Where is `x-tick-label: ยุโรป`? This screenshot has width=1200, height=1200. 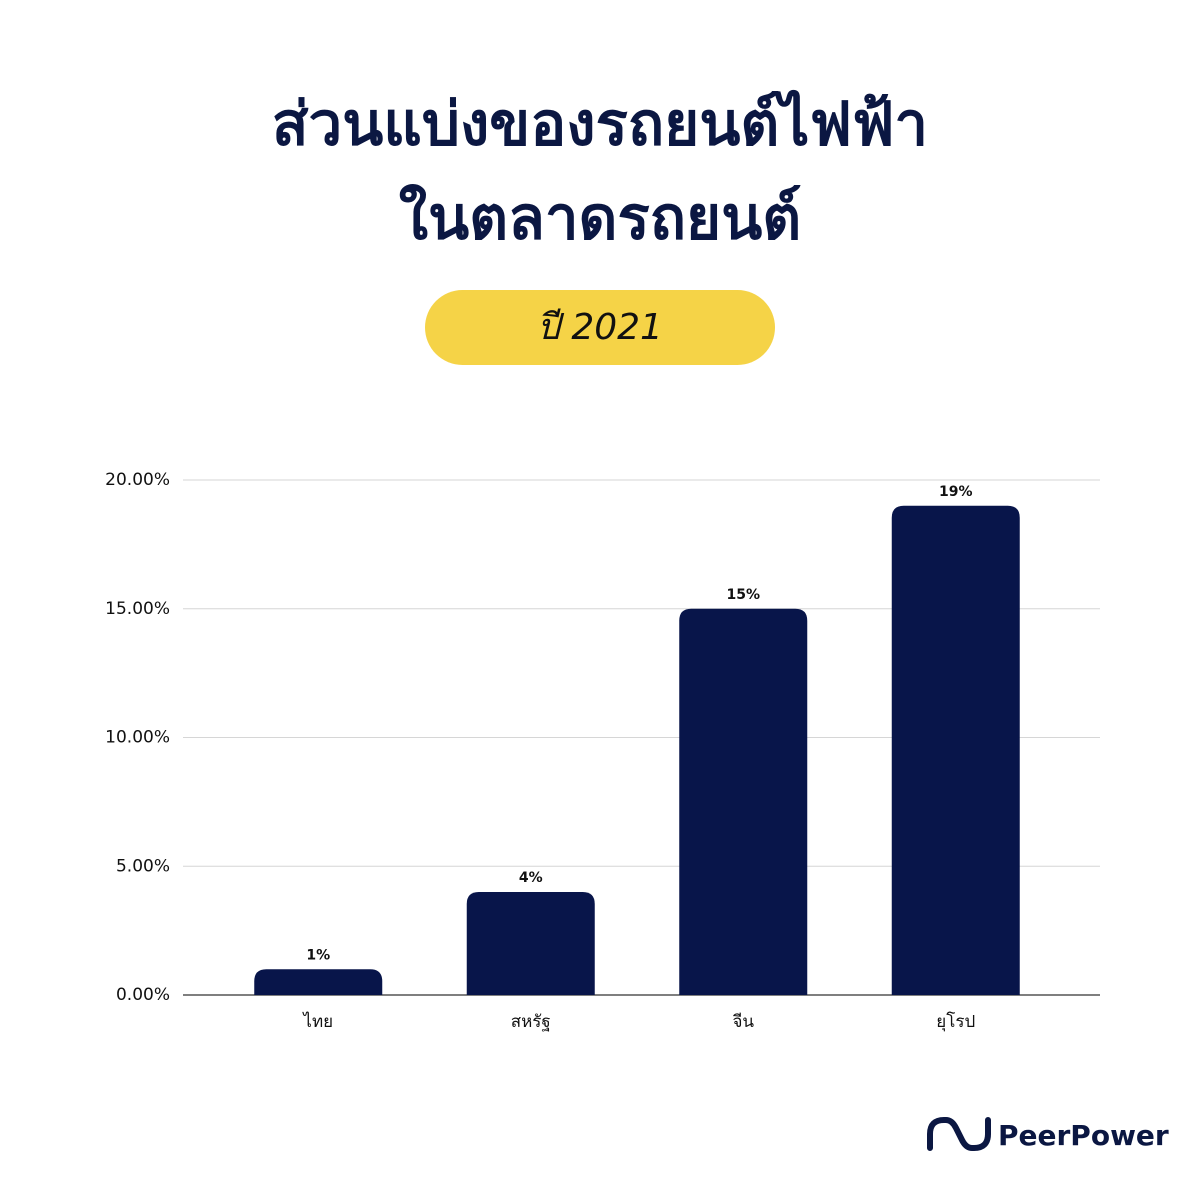
x-tick-label: ยุโรป is located at coordinates (955, 1021).